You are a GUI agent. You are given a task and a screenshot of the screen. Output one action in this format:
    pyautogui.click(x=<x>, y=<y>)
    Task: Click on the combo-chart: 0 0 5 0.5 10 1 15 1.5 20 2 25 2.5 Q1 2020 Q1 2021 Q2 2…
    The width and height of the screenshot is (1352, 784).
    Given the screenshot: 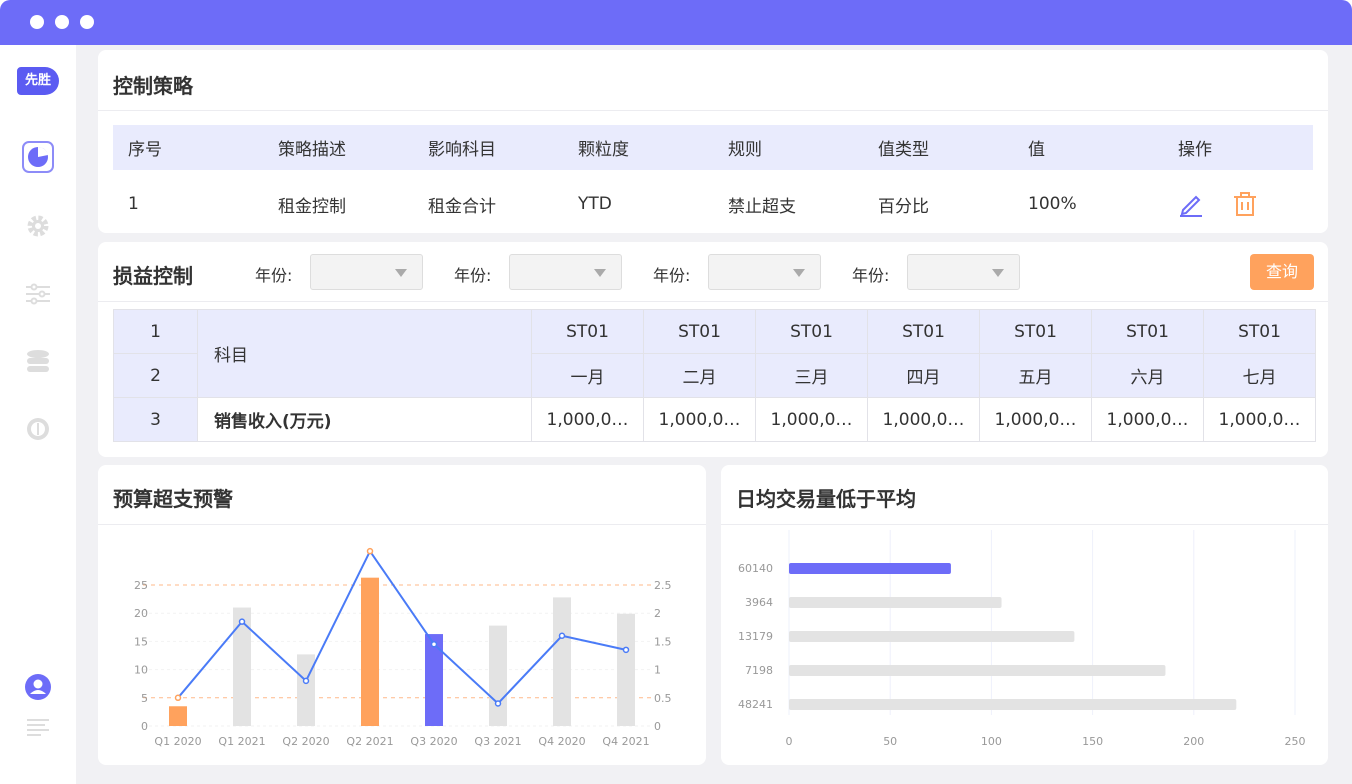 What is the action you would take?
    pyautogui.click(x=403, y=647)
    